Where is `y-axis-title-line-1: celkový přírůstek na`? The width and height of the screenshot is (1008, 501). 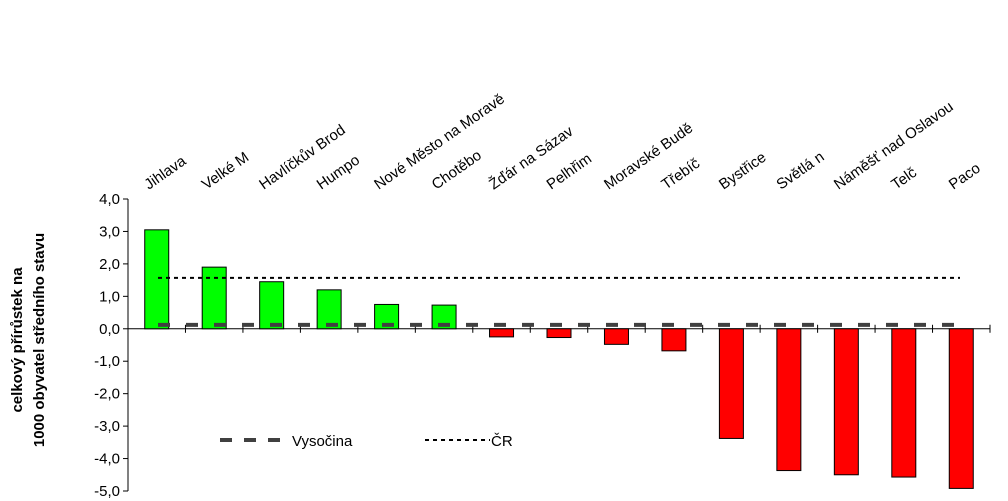 y-axis-title-line-1: celkový přírůstek na is located at coordinates (17, 340).